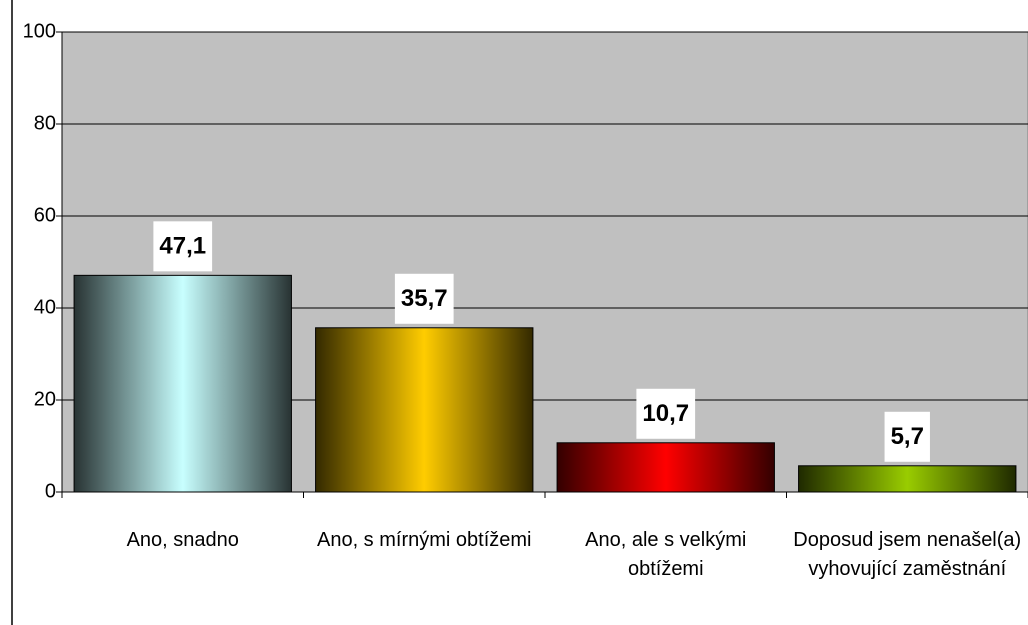 Image resolution: width=1028 pixels, height=625 pixels. What do you see at coordinates (45, 215) in the screenshot?
I see `y-tick-label: 60` at bounding box center [45, 215].